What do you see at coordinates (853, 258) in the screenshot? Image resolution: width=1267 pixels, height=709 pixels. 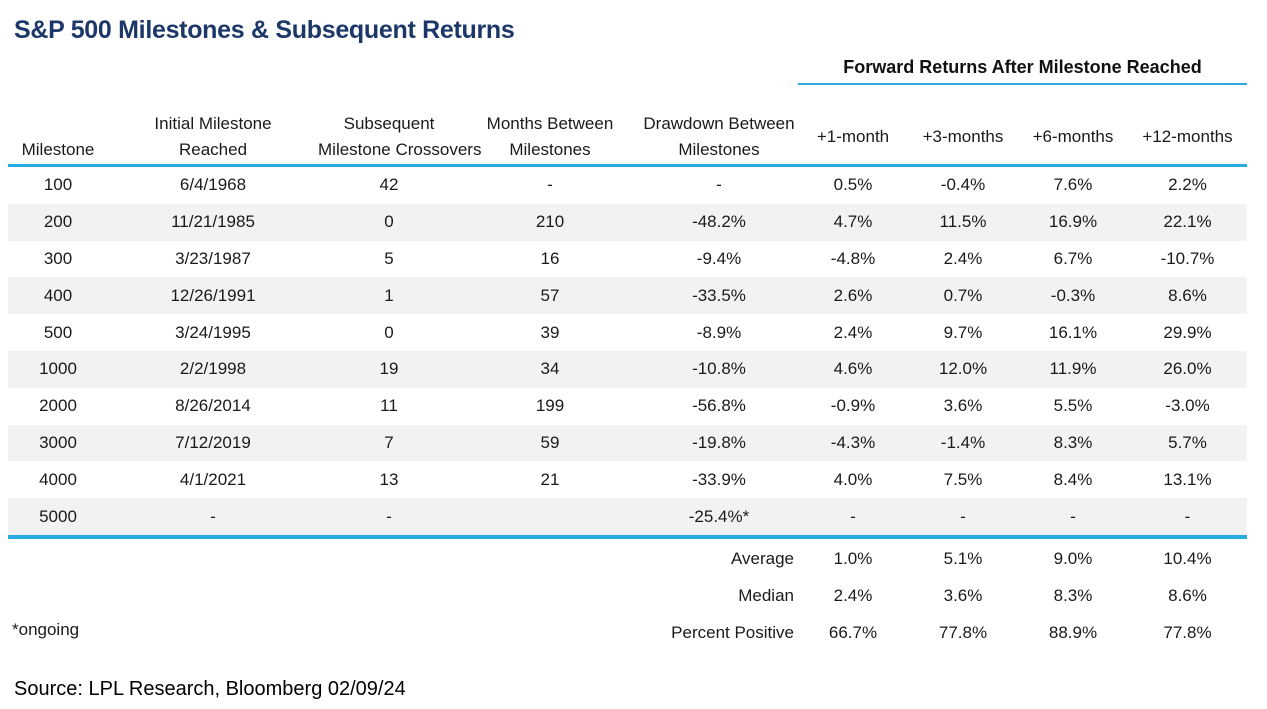 I see `table-cell: -4.8%` at bounding box center [853, 258].